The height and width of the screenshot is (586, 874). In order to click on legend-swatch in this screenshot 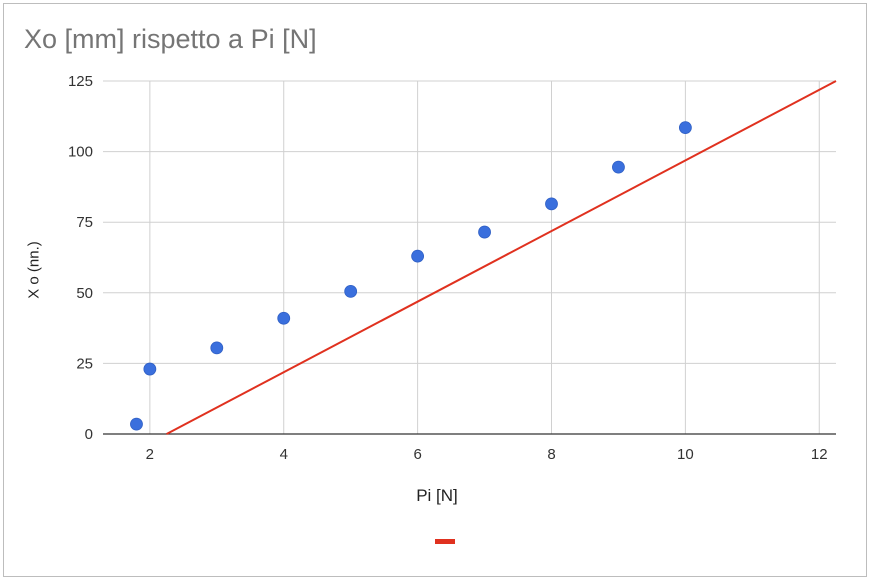, I will do `click(445, 541)`.